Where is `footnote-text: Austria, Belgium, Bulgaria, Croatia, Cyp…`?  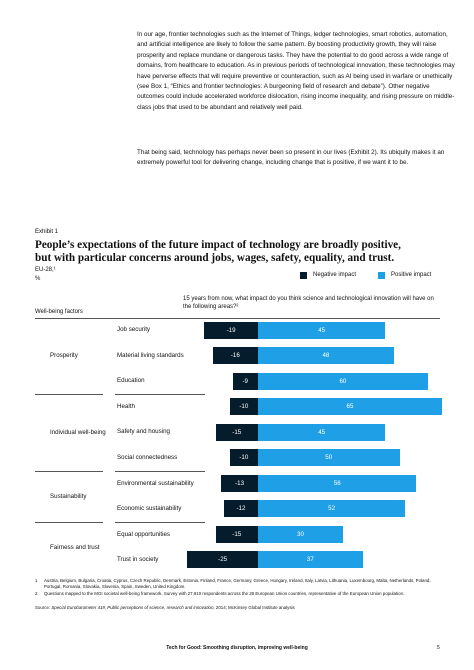 footnote-text: Austria, Belgium, Bulgaria, Croatia, Cyp… is located at coordinates (237, 583).